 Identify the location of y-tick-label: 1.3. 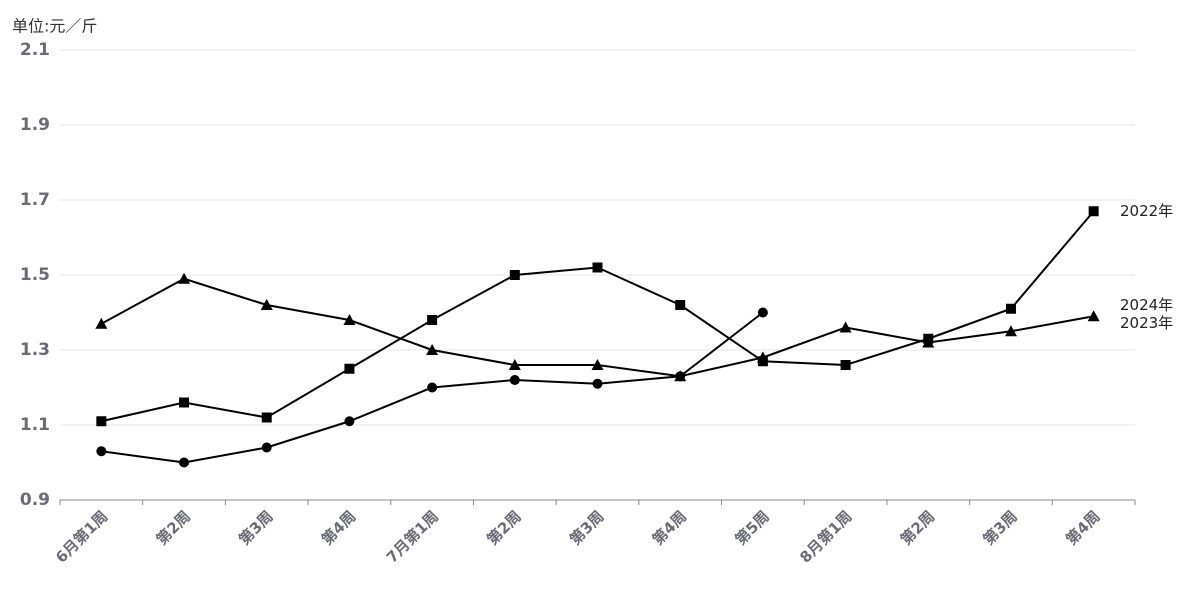
(35, 350).